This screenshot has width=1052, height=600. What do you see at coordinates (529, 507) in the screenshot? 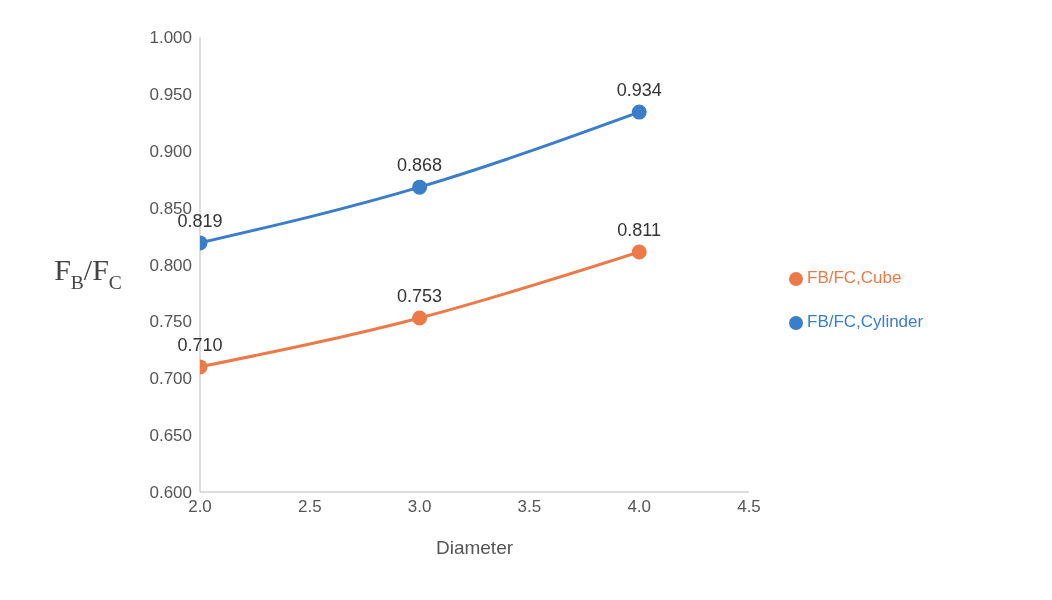
I see `x-tick-label: 3.5` at bounding box center [529, 507].